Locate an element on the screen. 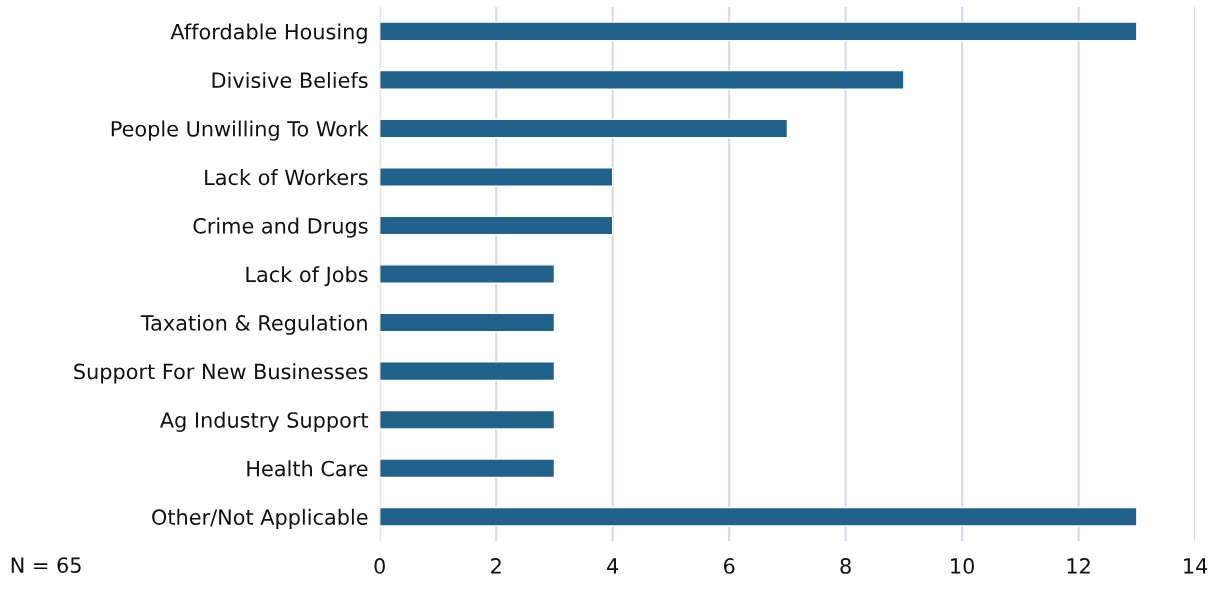 This screenshot has height=590, width=1217. x-tick-label: 12 is located at coordinates (1078, 566).